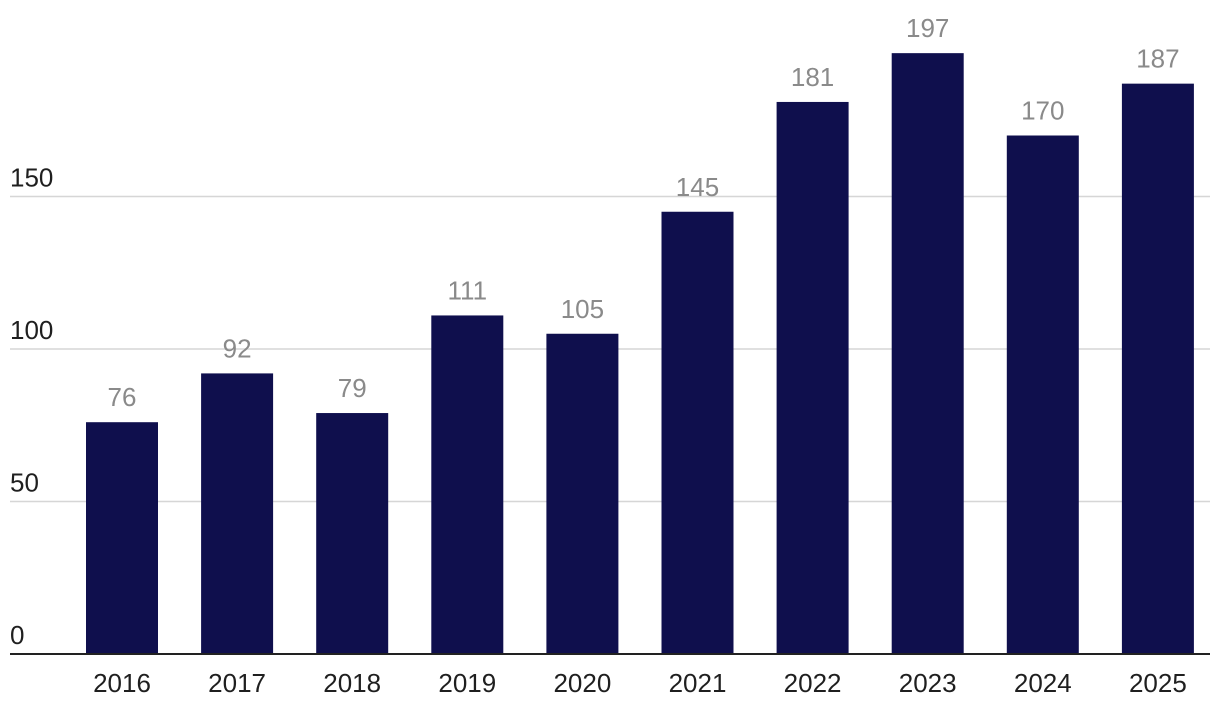  Describe the element at coordinates (122, 683) in the screenshot. I see `x-tick-label-2016: 2016` at that location.